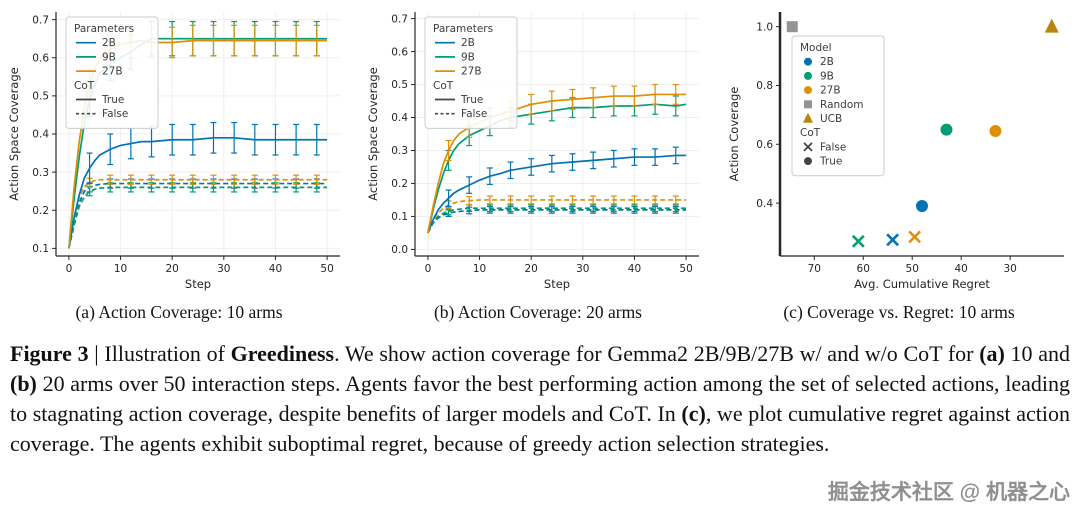 This screenshot has width=1080, height=514. Describe the element at coordinates (282, 353) in the screenshot. I see `caption-segment: Greediness` at that location.